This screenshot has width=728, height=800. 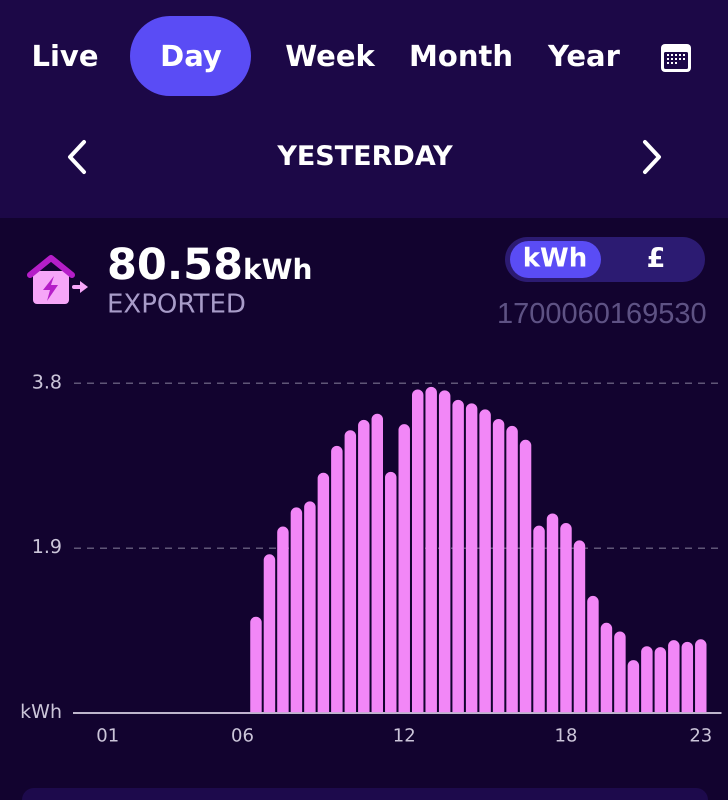 I want to click on y-tick-label: 1.9, so click(x=47, y=547).